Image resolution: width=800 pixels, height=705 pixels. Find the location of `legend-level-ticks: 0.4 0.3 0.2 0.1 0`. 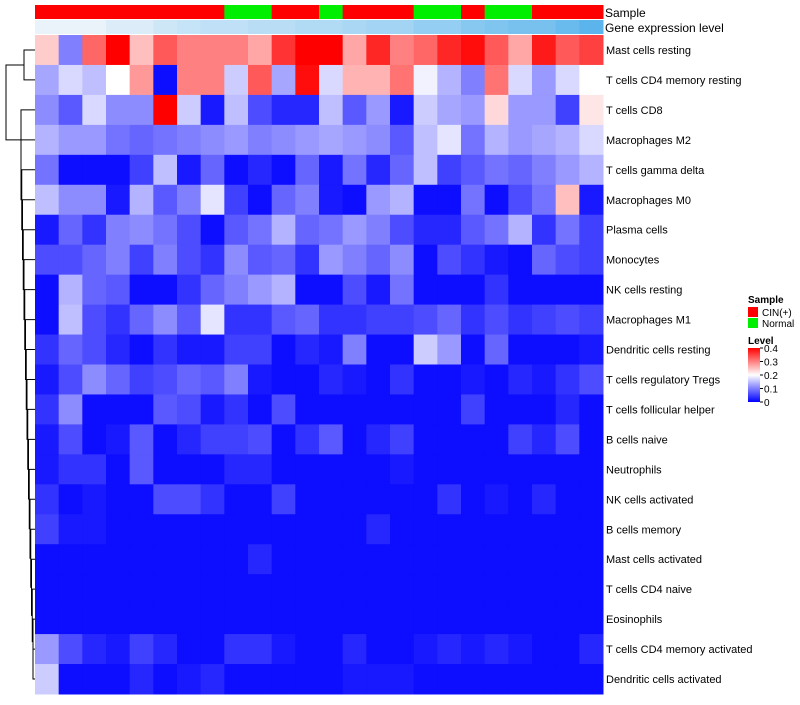

legend-level-ticks: 0.4 0.3 0.2 0.1 0 is located at coordinates (769, 376).